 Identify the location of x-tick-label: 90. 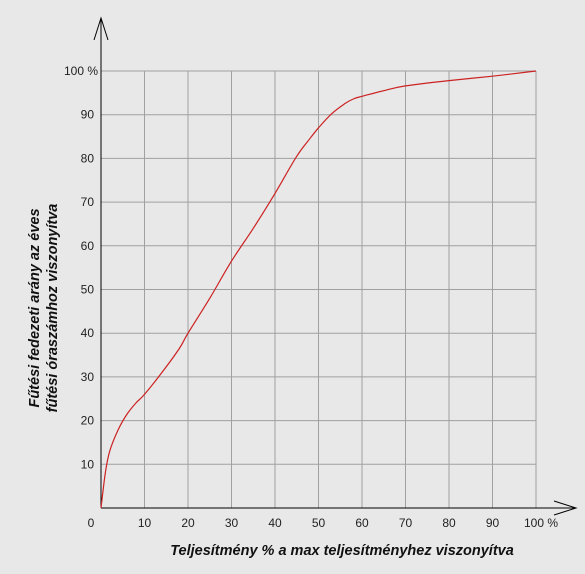
(493, 523).